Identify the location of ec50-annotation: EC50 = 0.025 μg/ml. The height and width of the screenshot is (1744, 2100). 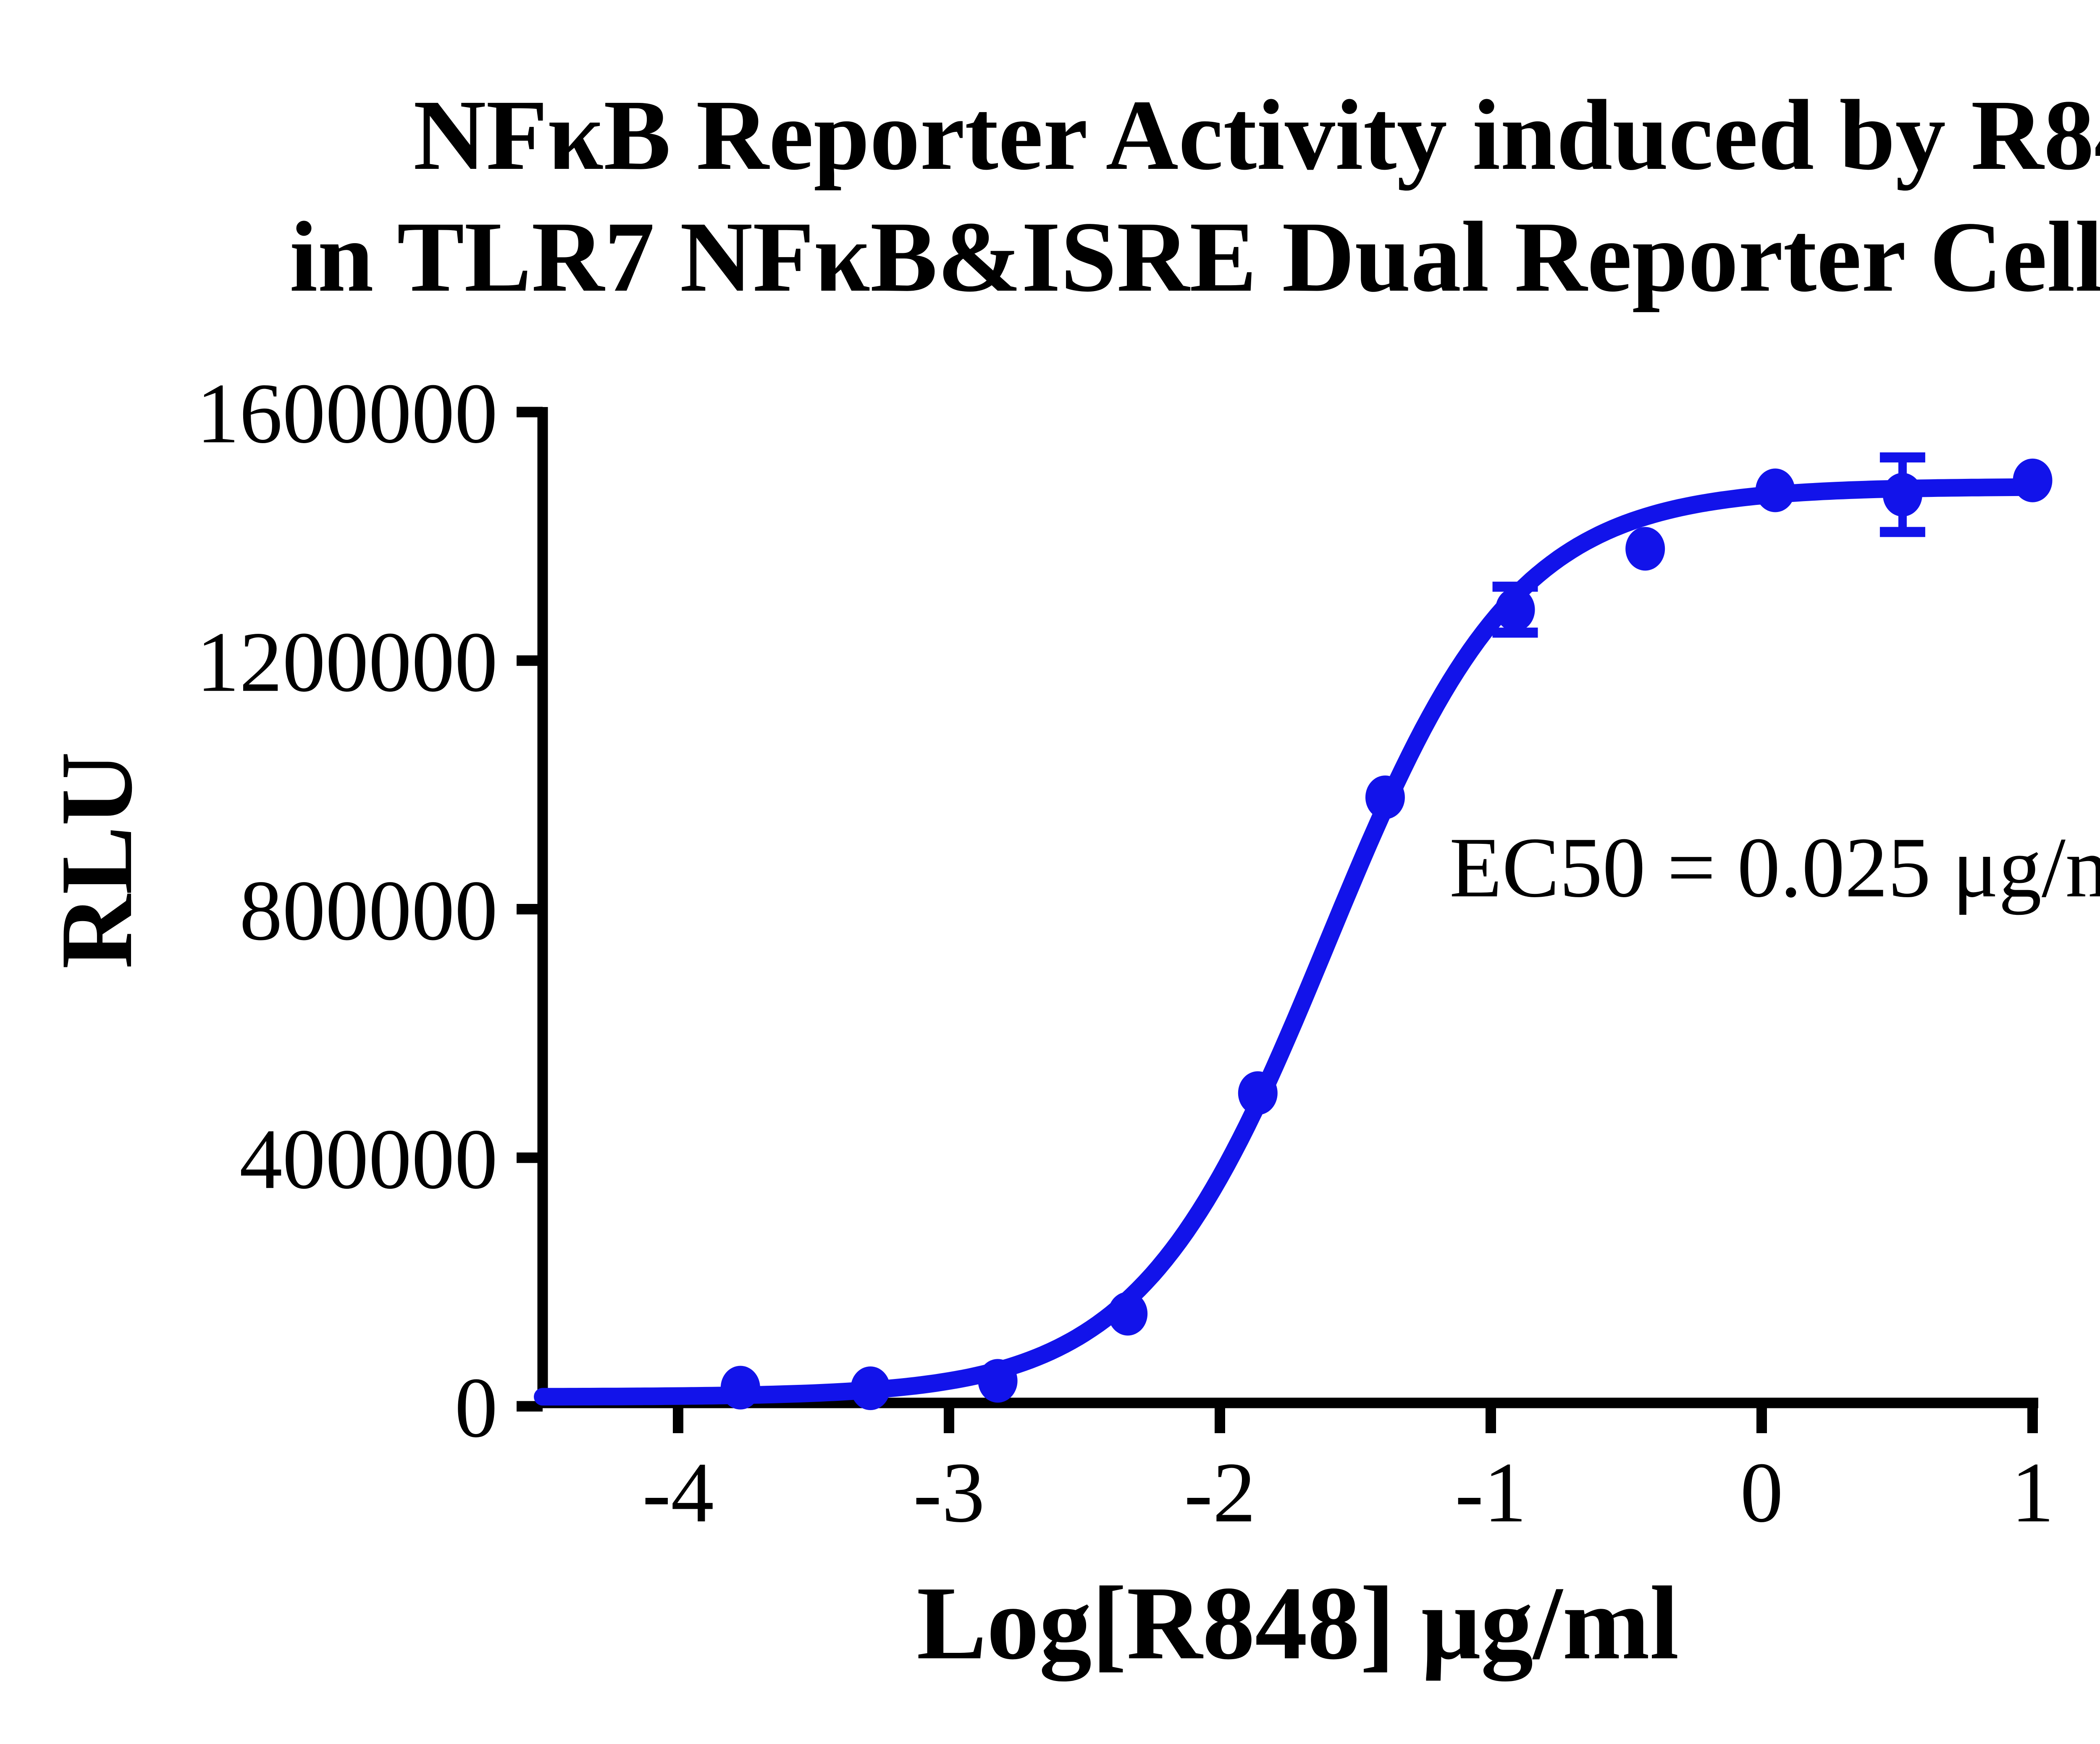
(1774, 867).